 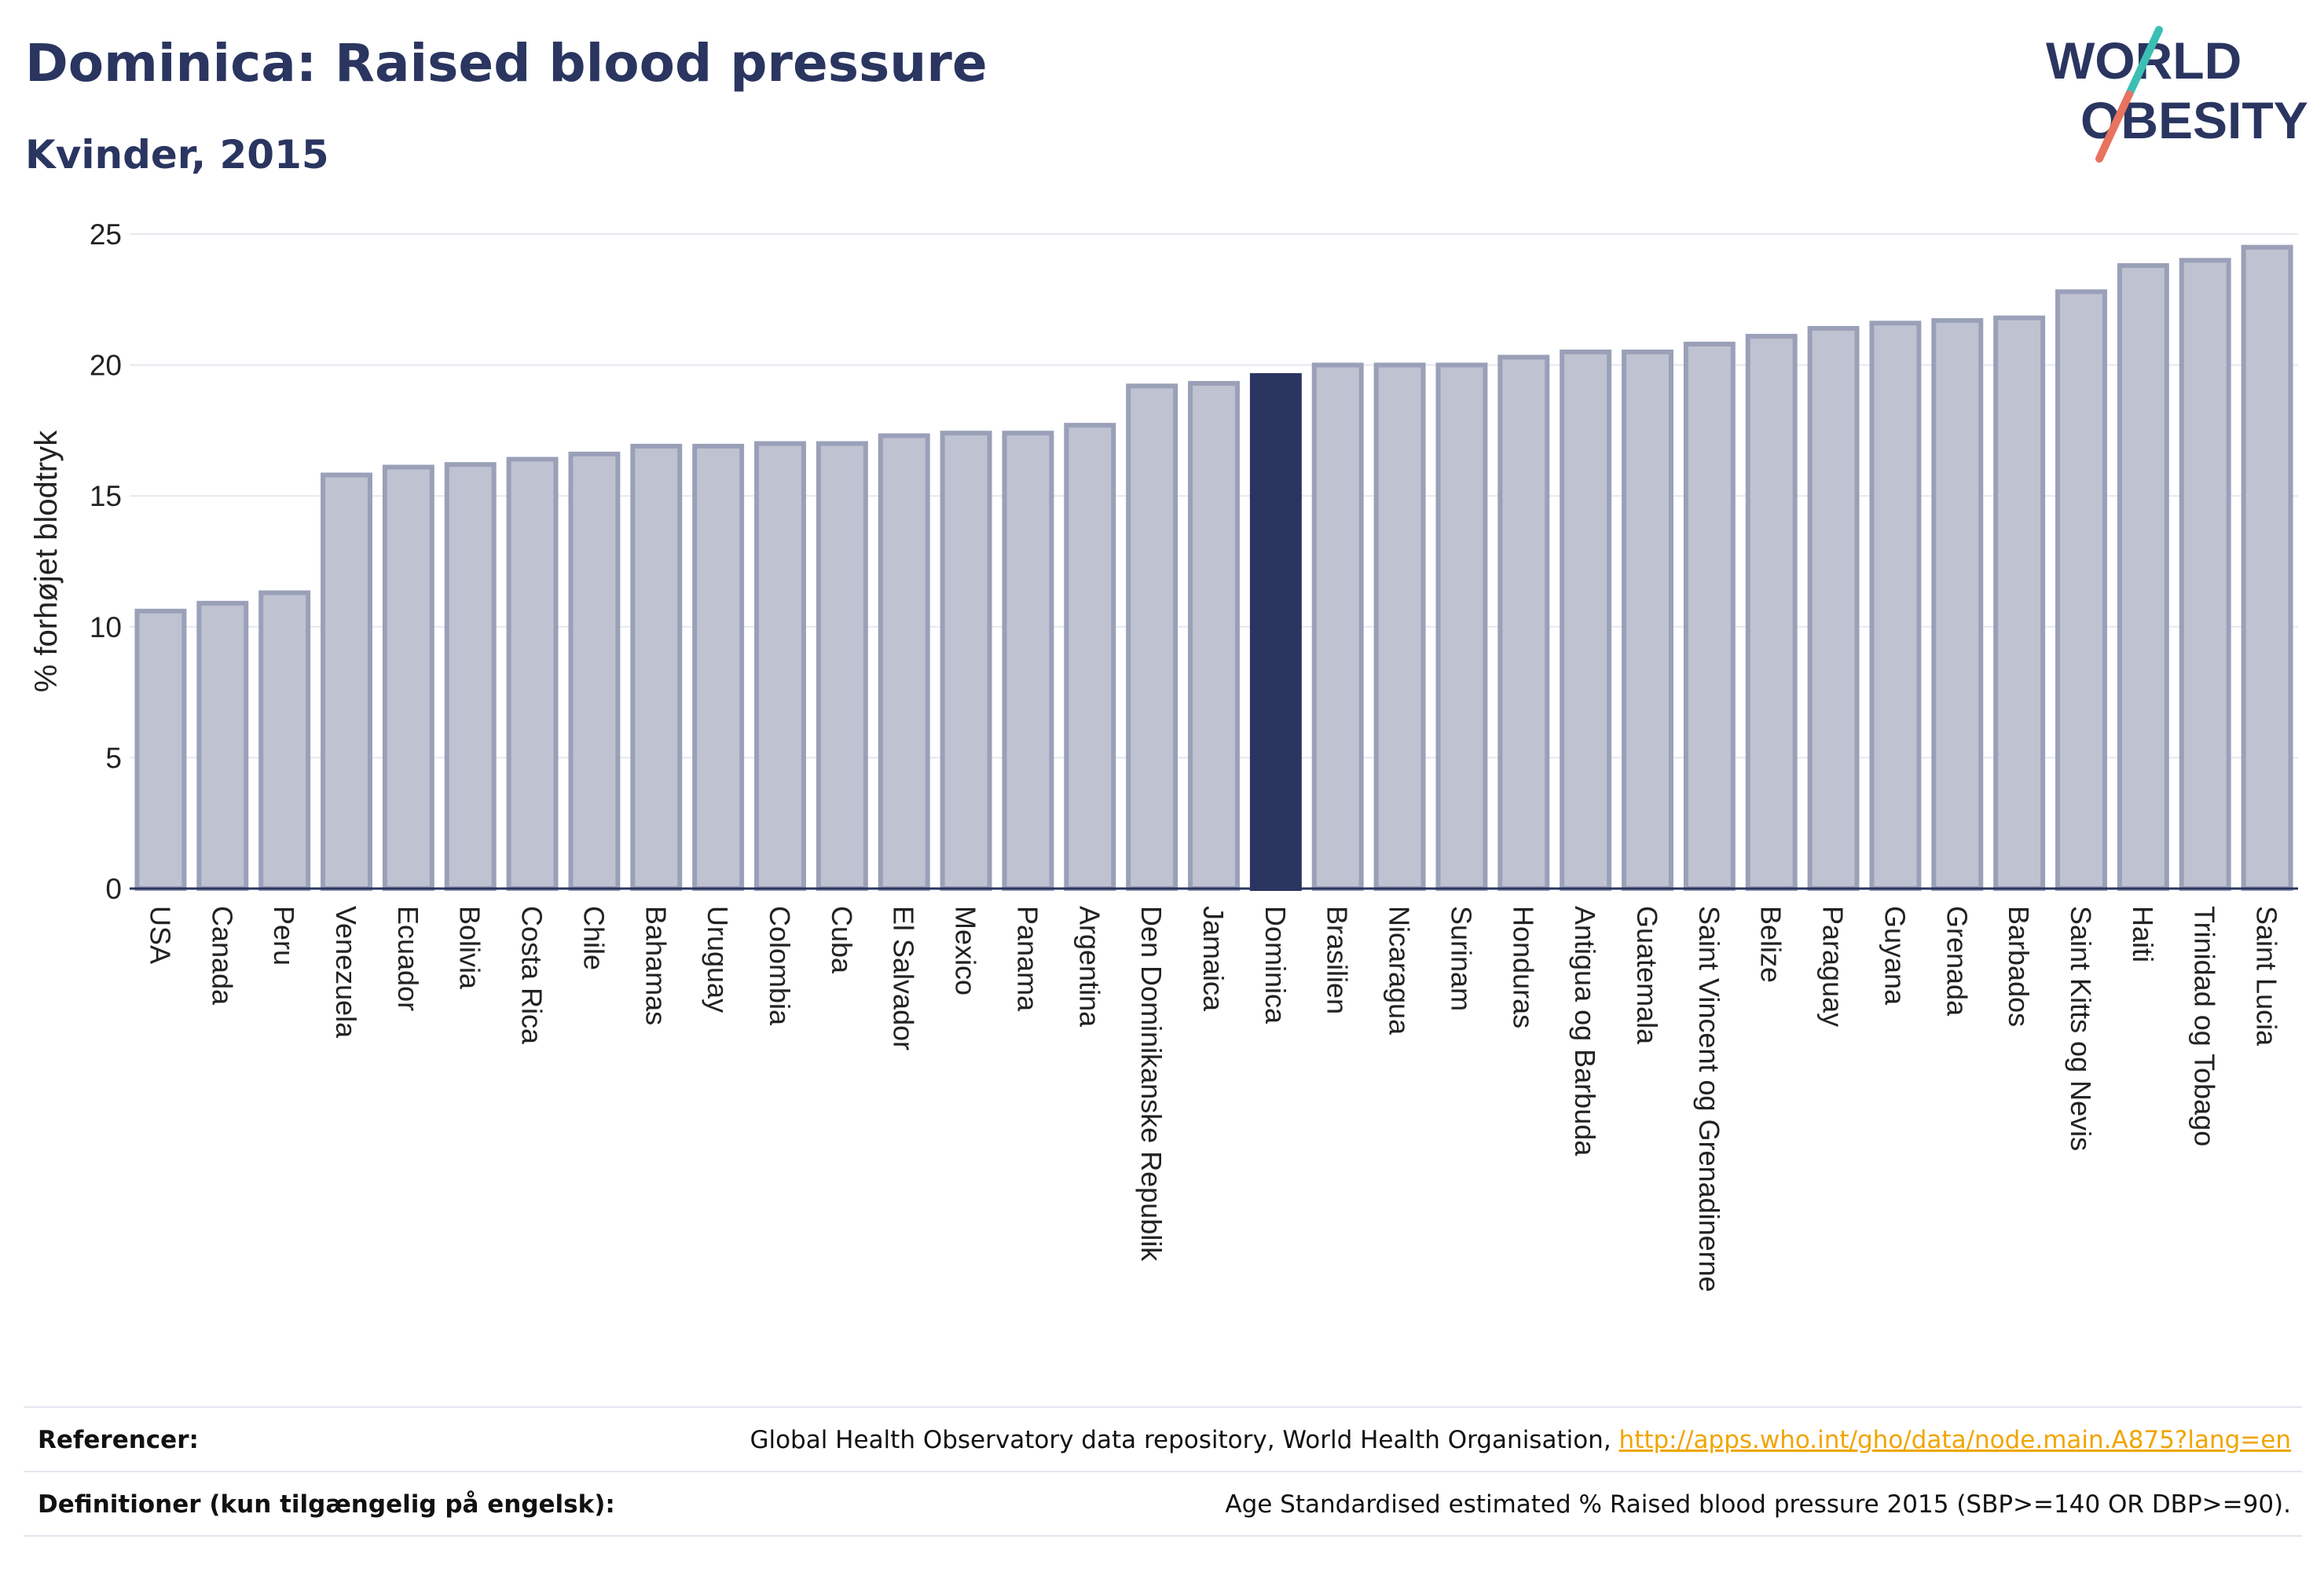 I want to click on x-tick-label: Uruguay, so click(x=718, y=959).